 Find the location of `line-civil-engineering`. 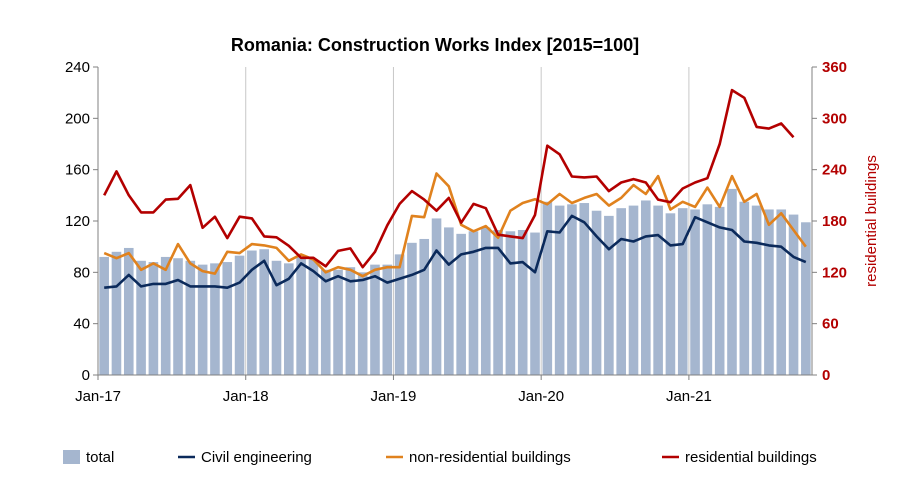

line-civil-engineering is located at coordinates (455, 252).